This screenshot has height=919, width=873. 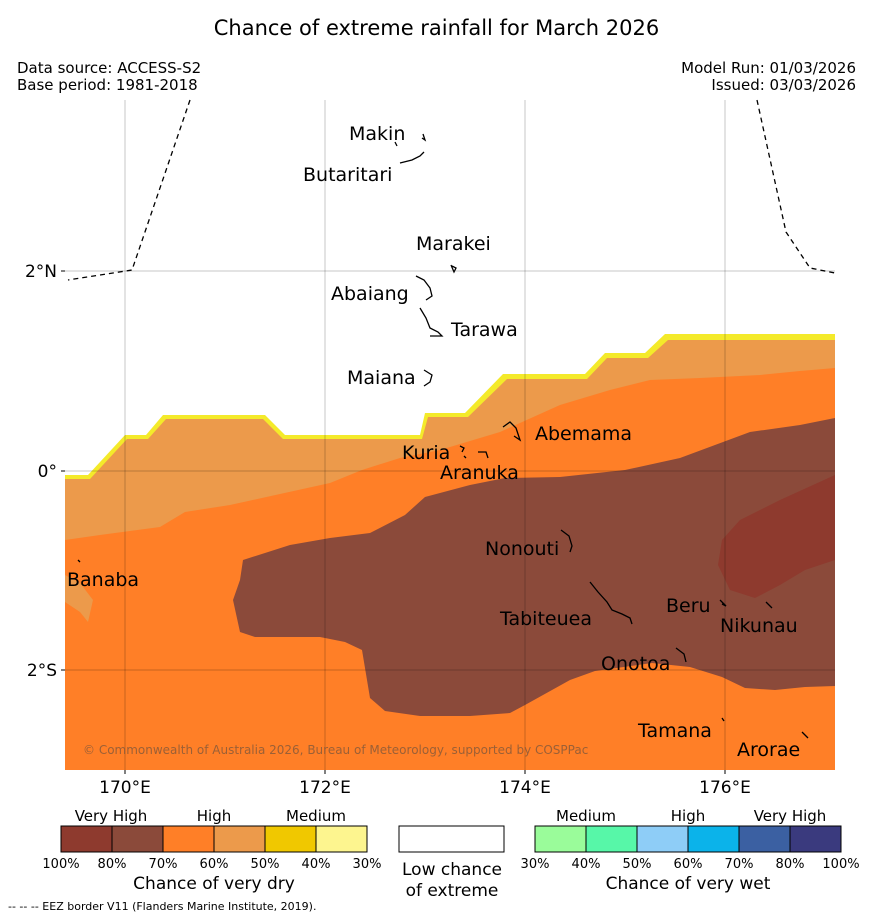 What do you see at coordinates (681, 655) in the screenshot?
I see `island-onotoa` at bounding box center [681, 655].